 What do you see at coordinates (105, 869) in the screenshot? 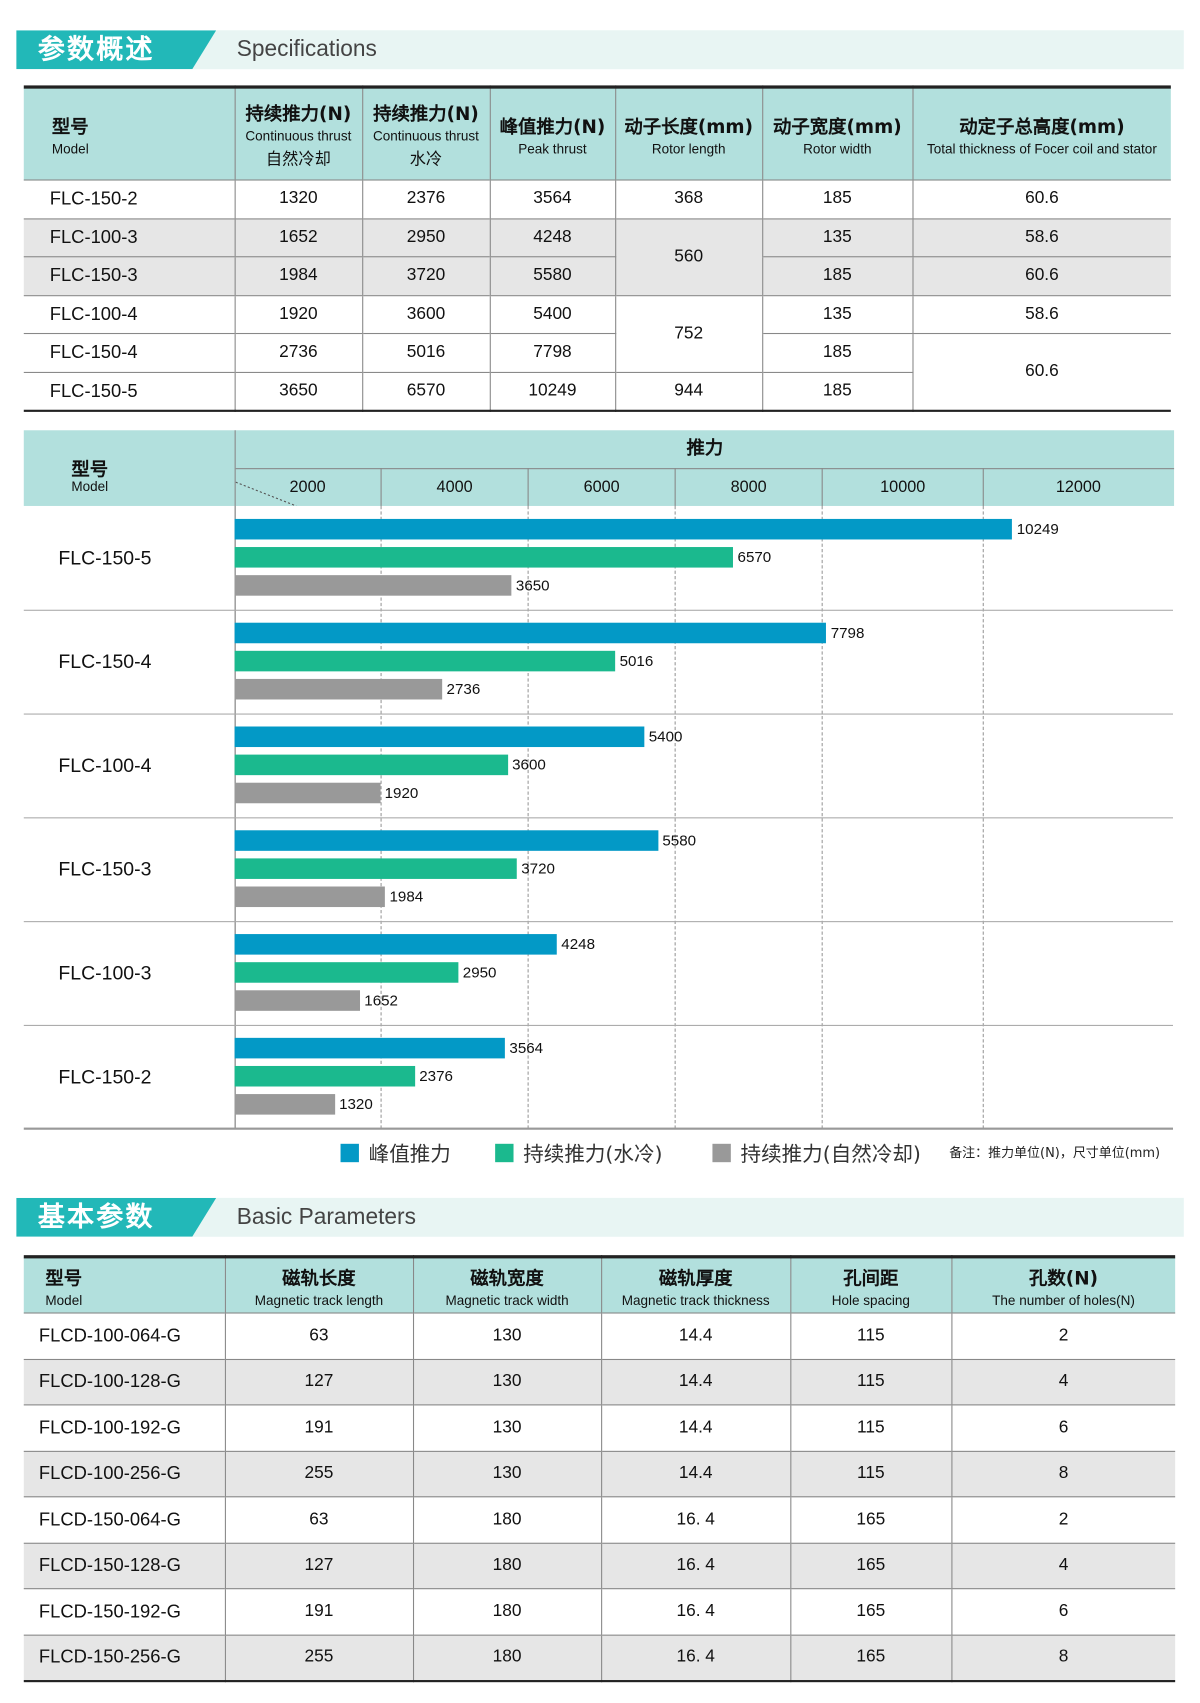
I see `category-label: FLC-150-3` at bounding box center [105, 869].